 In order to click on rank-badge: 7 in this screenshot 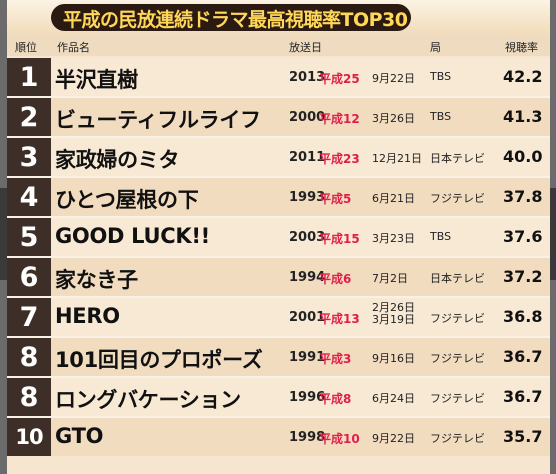, I will do `click(29, 317)`.